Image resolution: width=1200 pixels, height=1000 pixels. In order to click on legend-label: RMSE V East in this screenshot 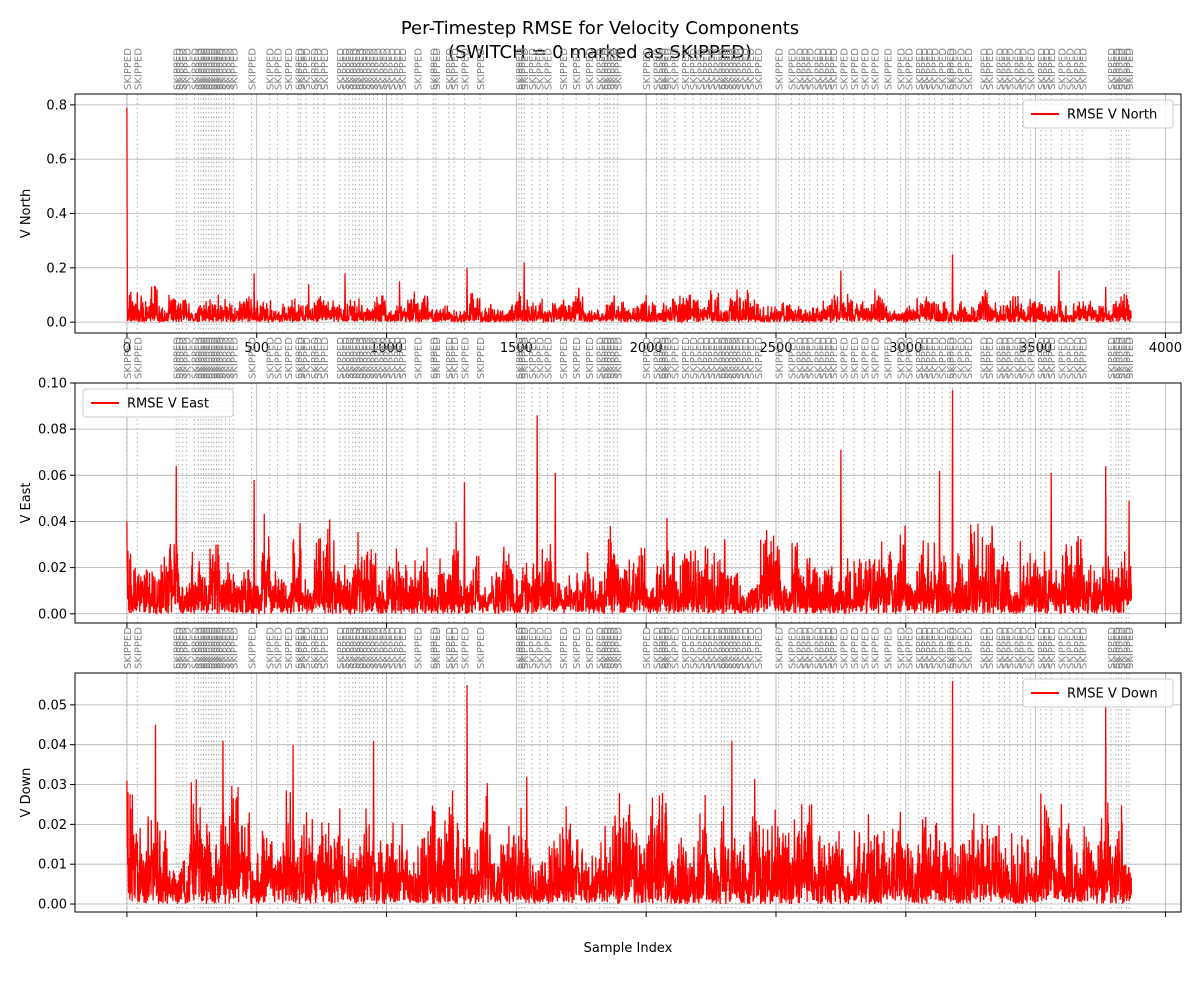, I will do `click(168, 404)`.